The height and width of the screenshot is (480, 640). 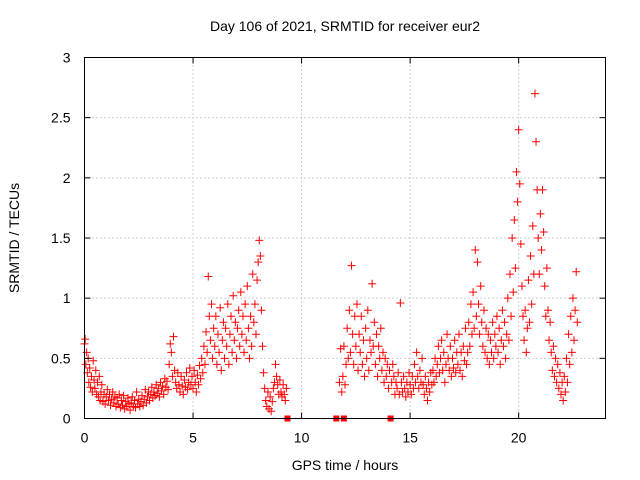 I want to click on y-tick-label: 0, so click(x=67, y=419).